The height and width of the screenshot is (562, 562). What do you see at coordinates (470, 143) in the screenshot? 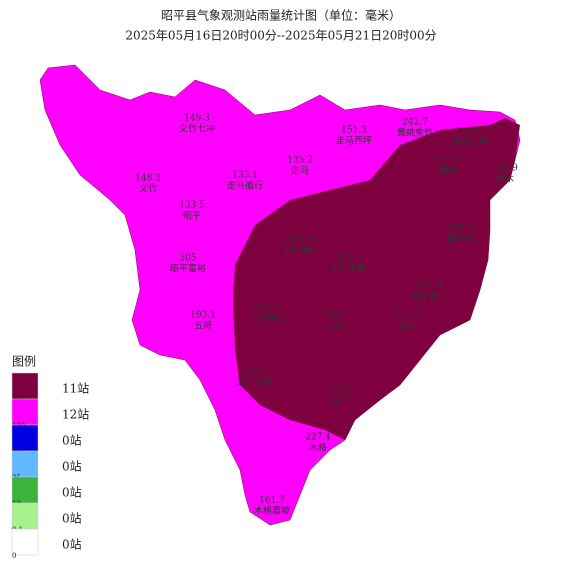
I see `station-name: 黄姚北莱` at bounding box center [470, 143].